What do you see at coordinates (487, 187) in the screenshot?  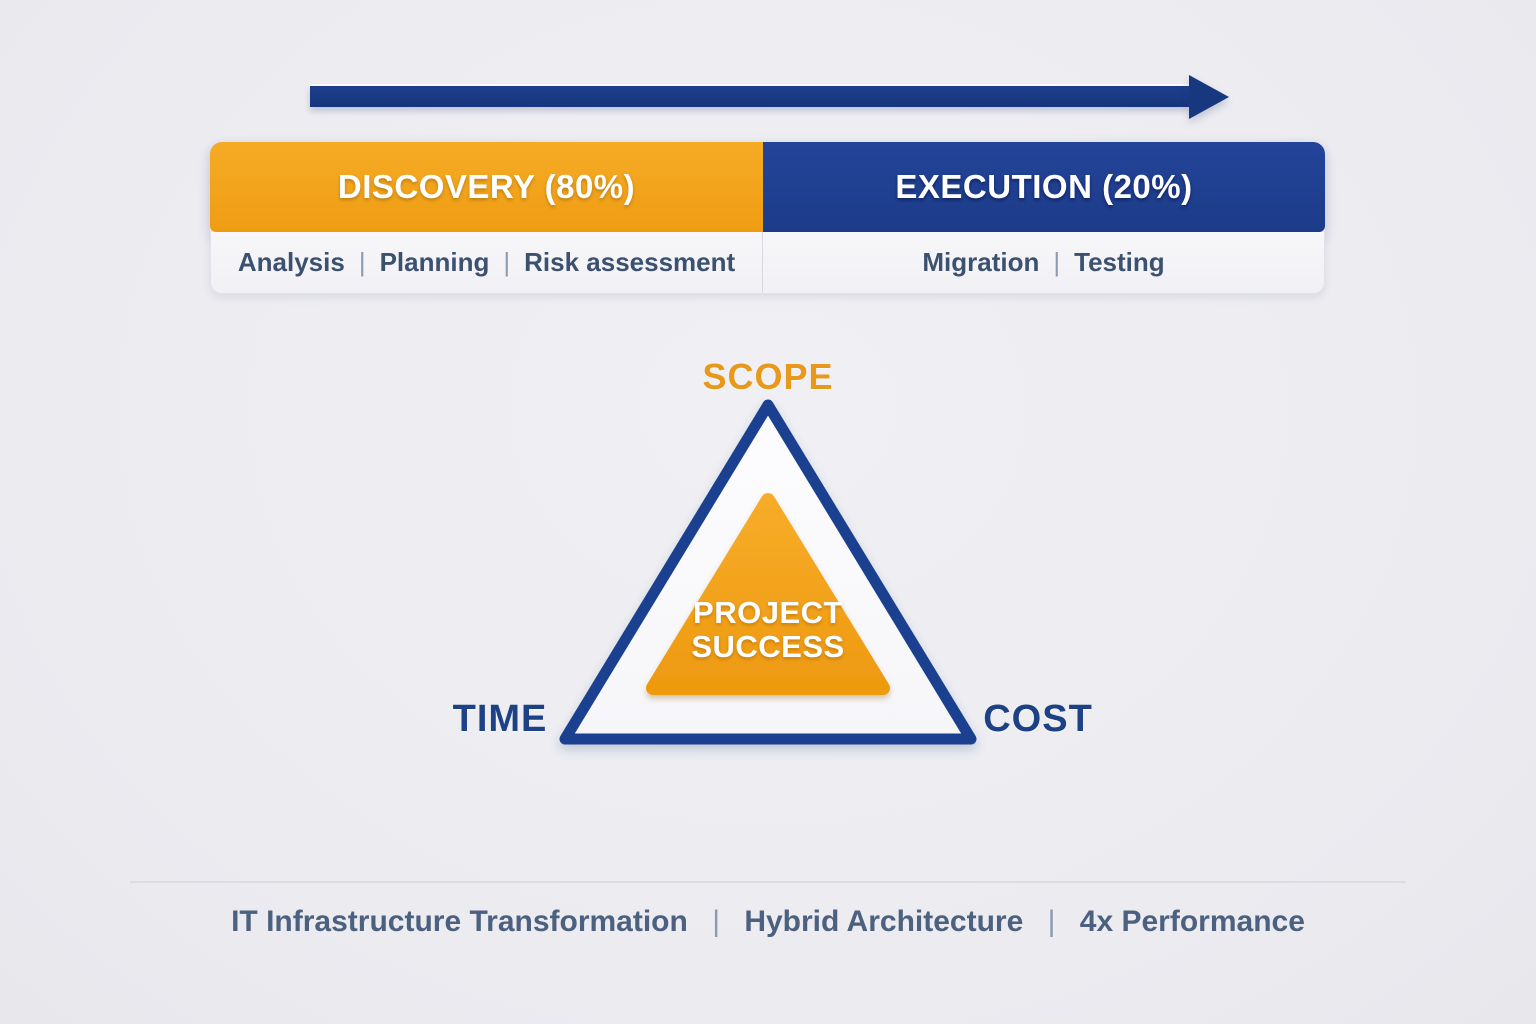 I see `phase-discovery: DISCOVERY (80%)` at bounding box center [487, 187].